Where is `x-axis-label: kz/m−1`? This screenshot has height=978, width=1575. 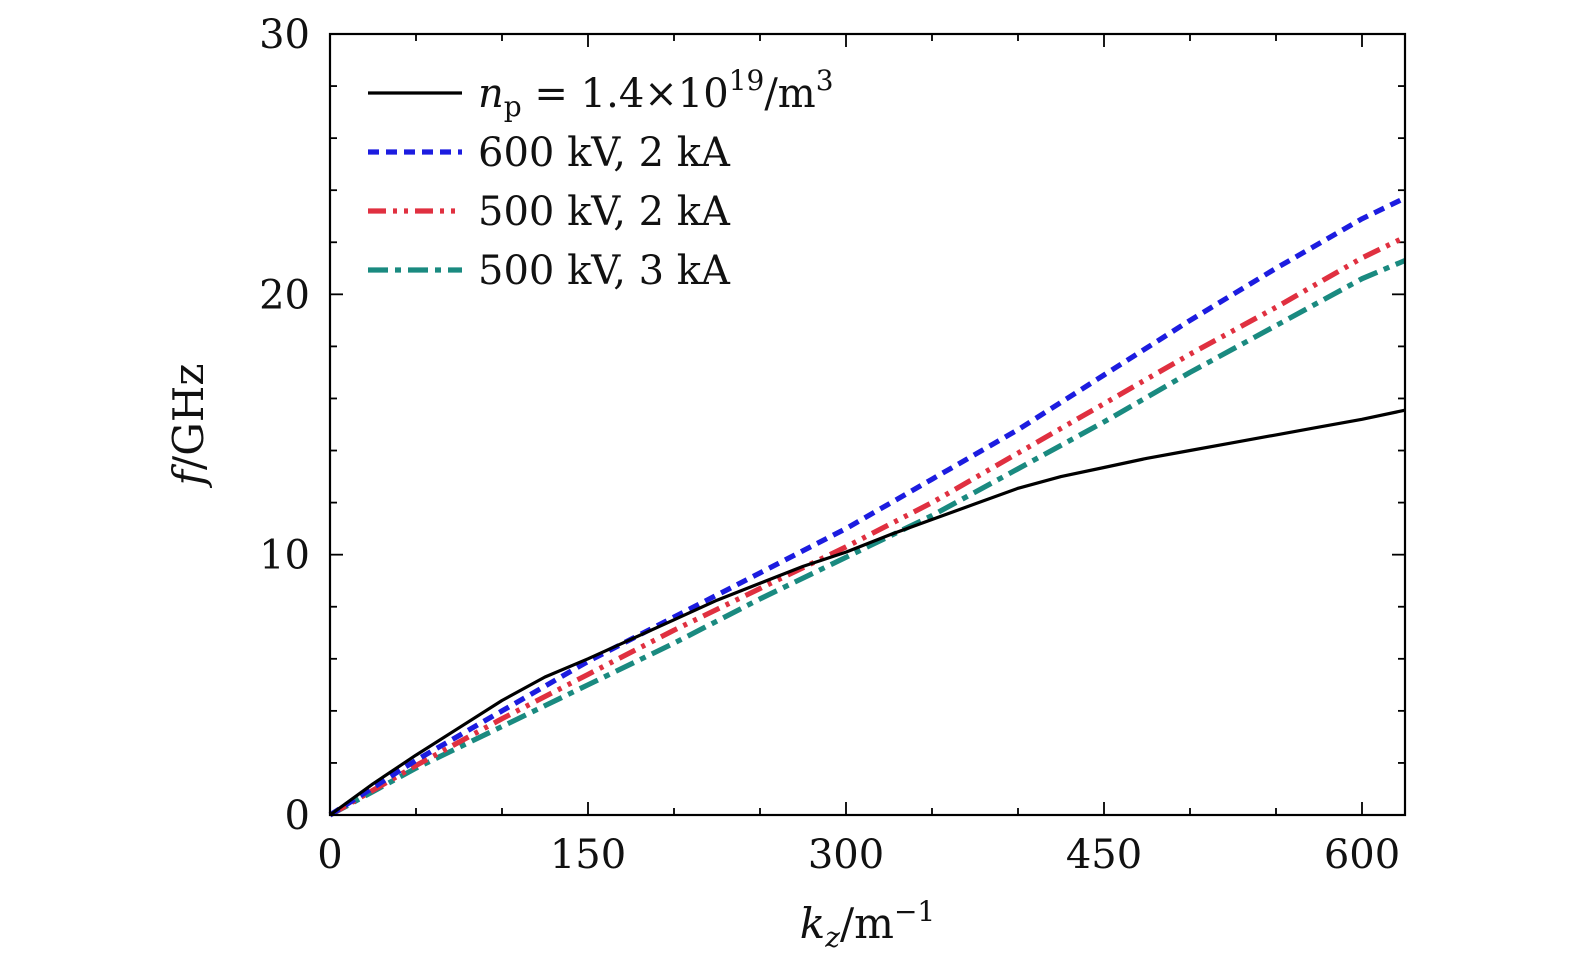 x-axis-label: kz/m−1 is located at coordinates (867, 924).